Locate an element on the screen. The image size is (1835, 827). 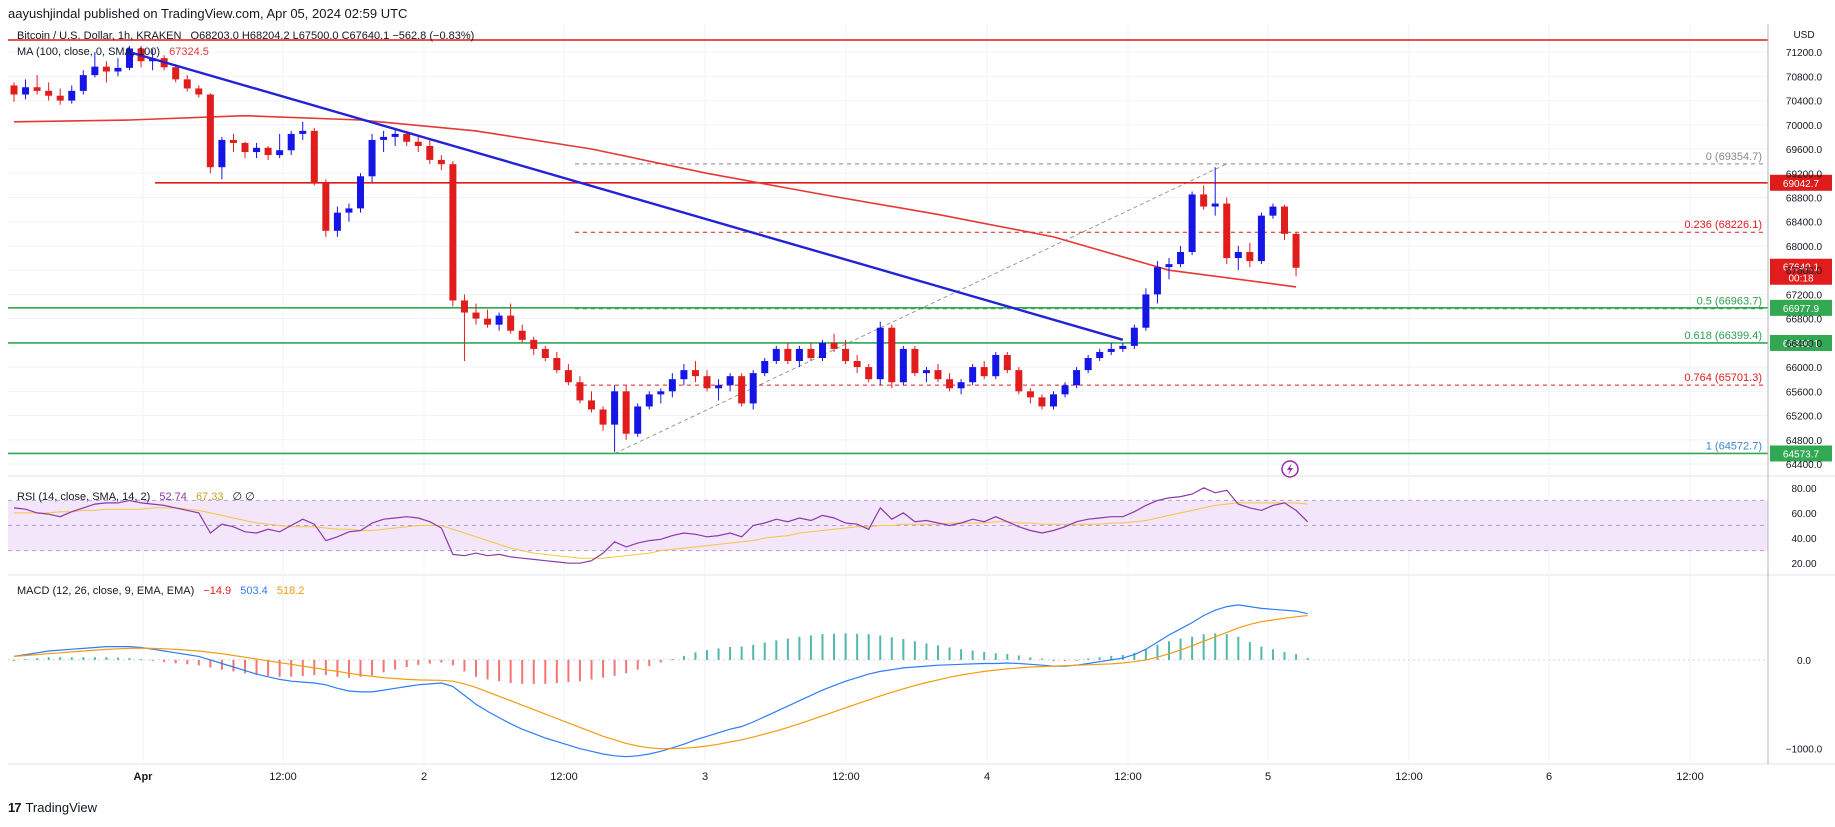
rsi-tick-label: 40.00 is located at coordinates (1803, 539).